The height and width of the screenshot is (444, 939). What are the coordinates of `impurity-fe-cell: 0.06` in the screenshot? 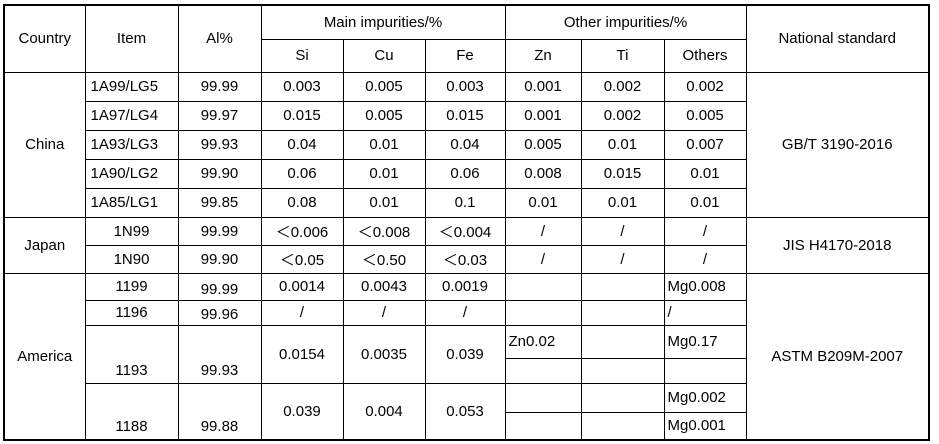 It's located at (465, 173).